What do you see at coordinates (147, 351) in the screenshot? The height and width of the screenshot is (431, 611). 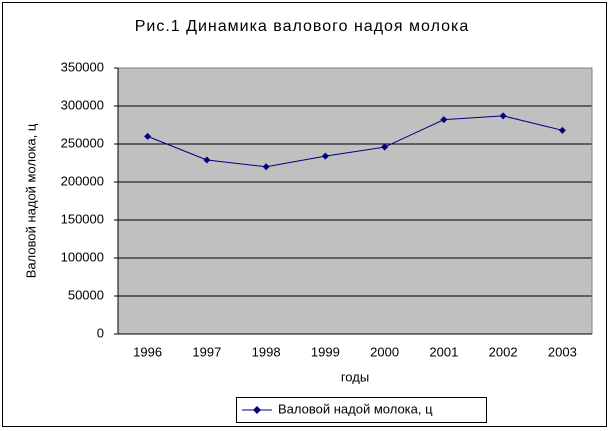 I see `x-tick-label: 1996` at bounding box center [147, 351].